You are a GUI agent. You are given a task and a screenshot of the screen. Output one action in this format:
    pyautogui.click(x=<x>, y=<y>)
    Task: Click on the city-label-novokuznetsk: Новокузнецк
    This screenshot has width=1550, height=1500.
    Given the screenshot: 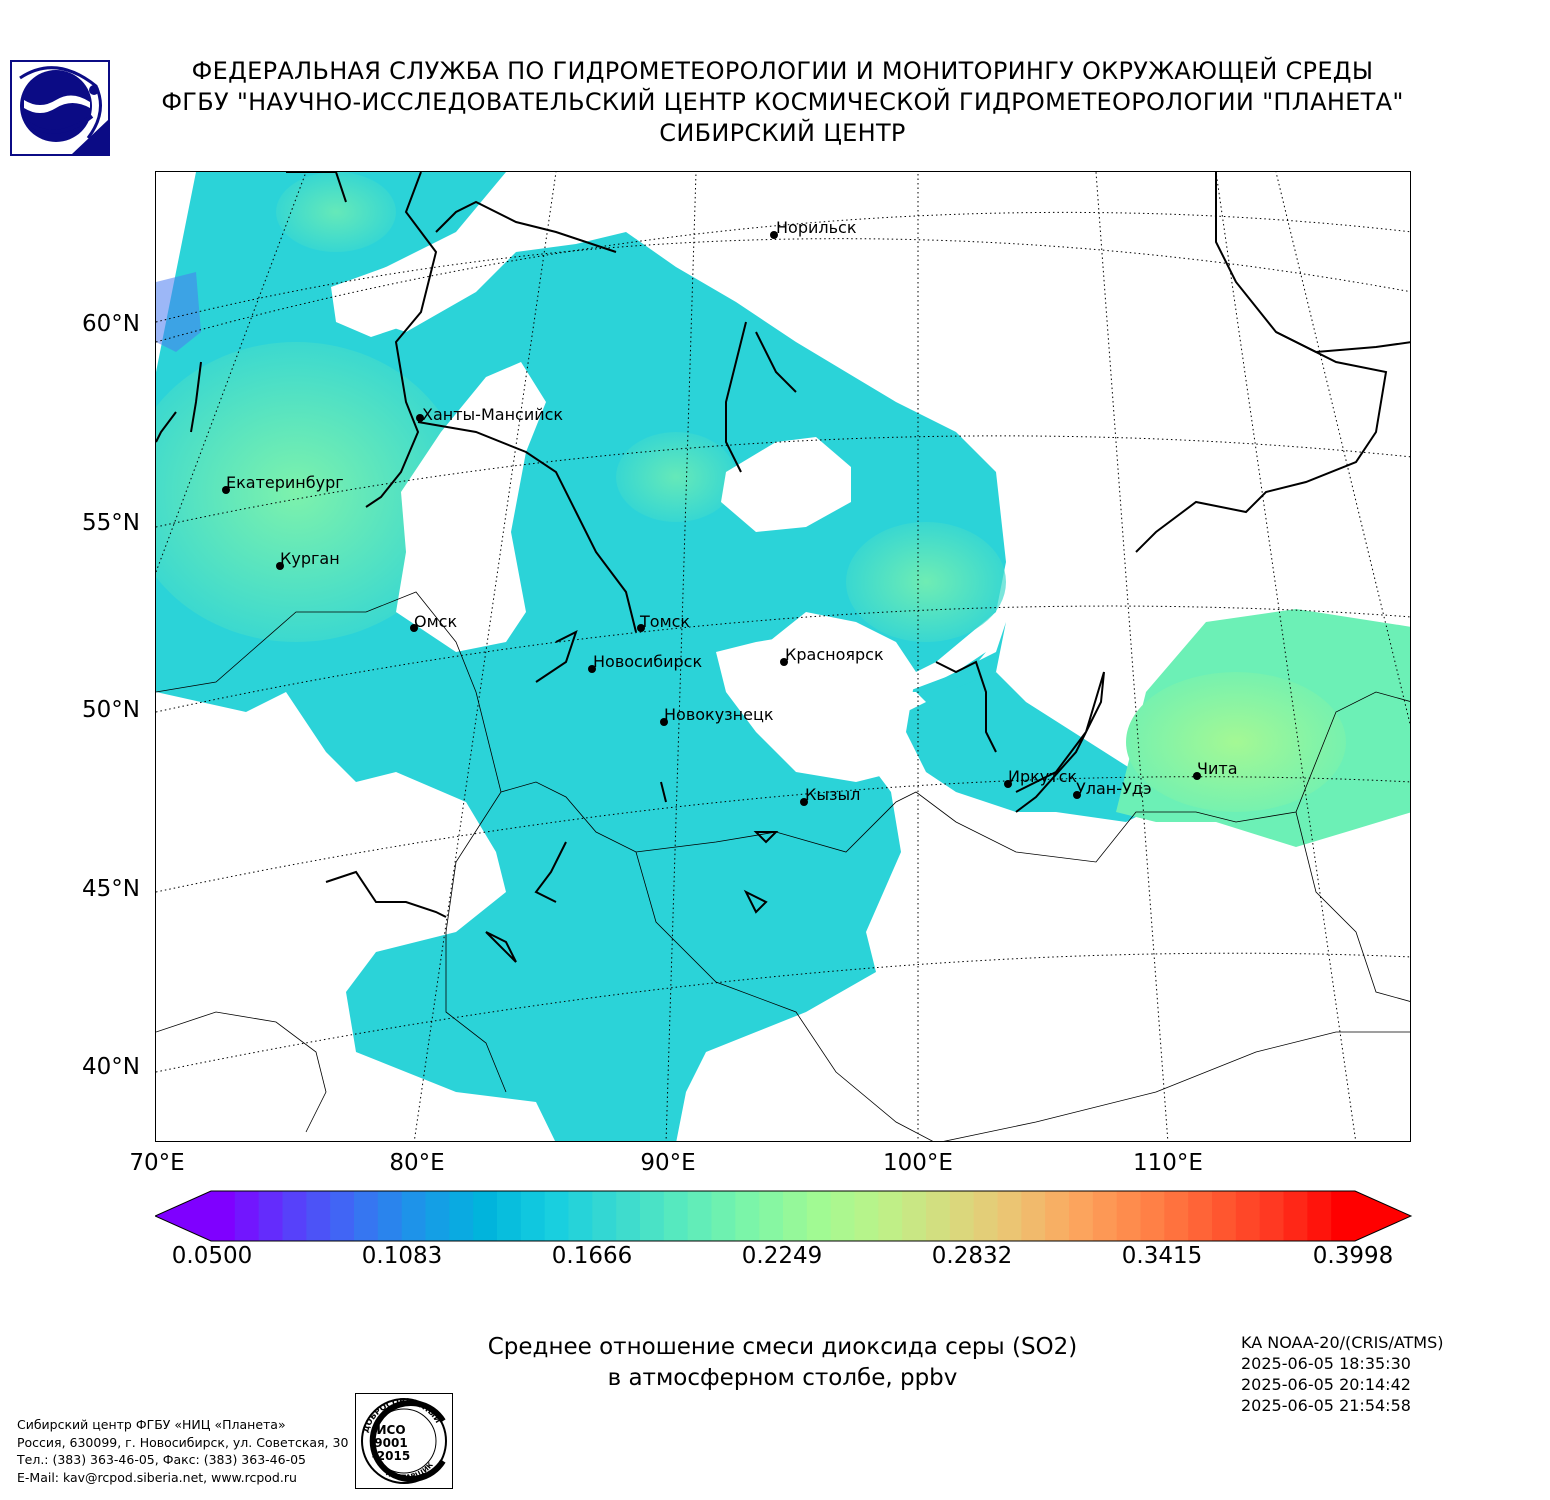 What is the action you would take?
    pyautogui.click(x=719, y=714)
    